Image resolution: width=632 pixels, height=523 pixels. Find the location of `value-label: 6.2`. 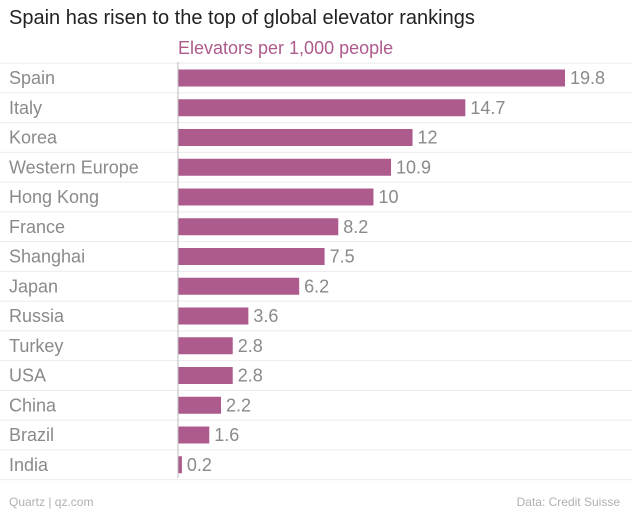

value-label: 6.2 is located at coordinates (316, 286).